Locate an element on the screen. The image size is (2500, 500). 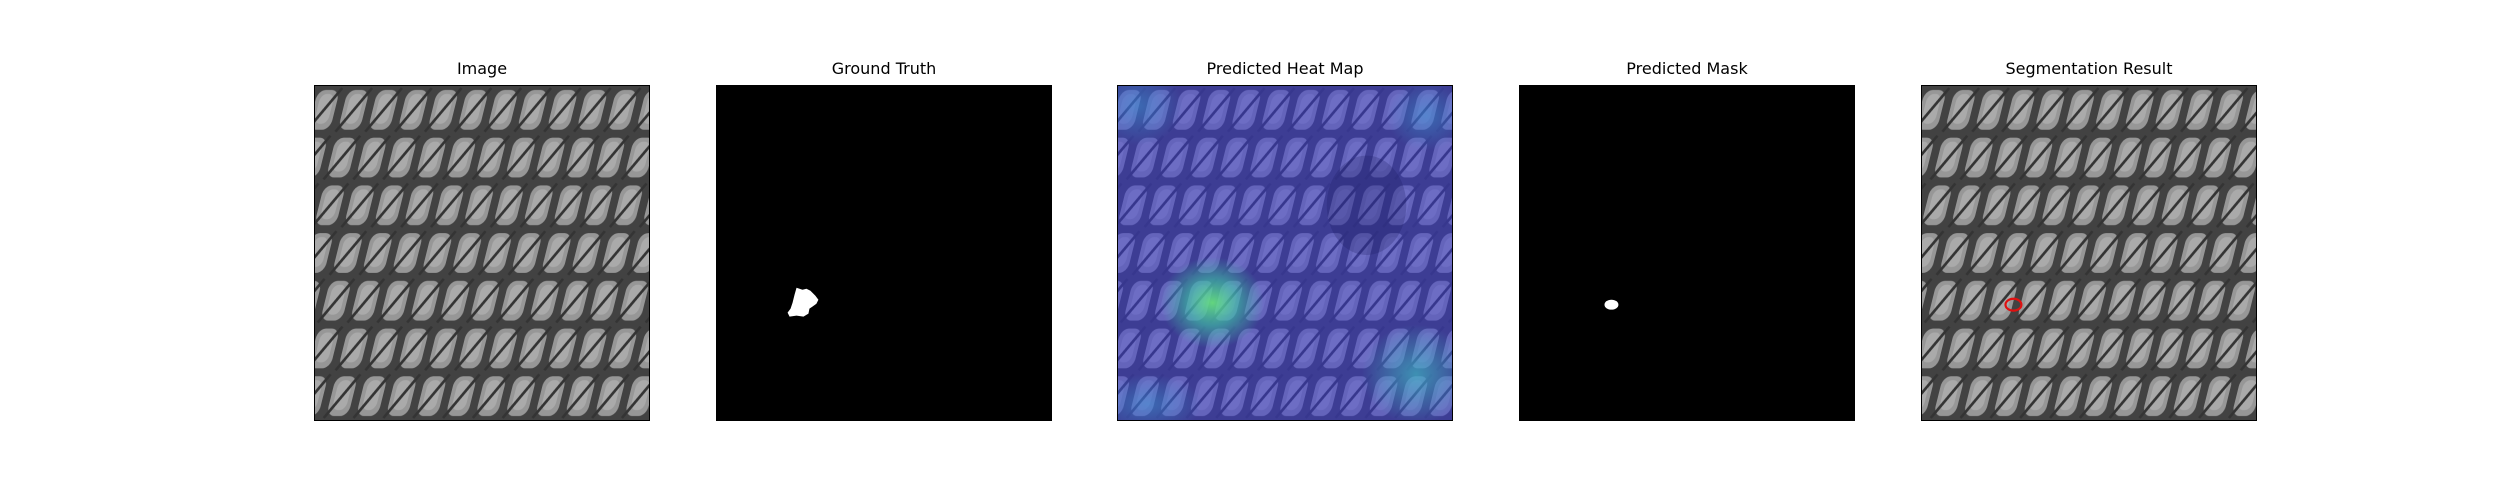
ground-truth-defect-region is located at coordinates (803, 302).